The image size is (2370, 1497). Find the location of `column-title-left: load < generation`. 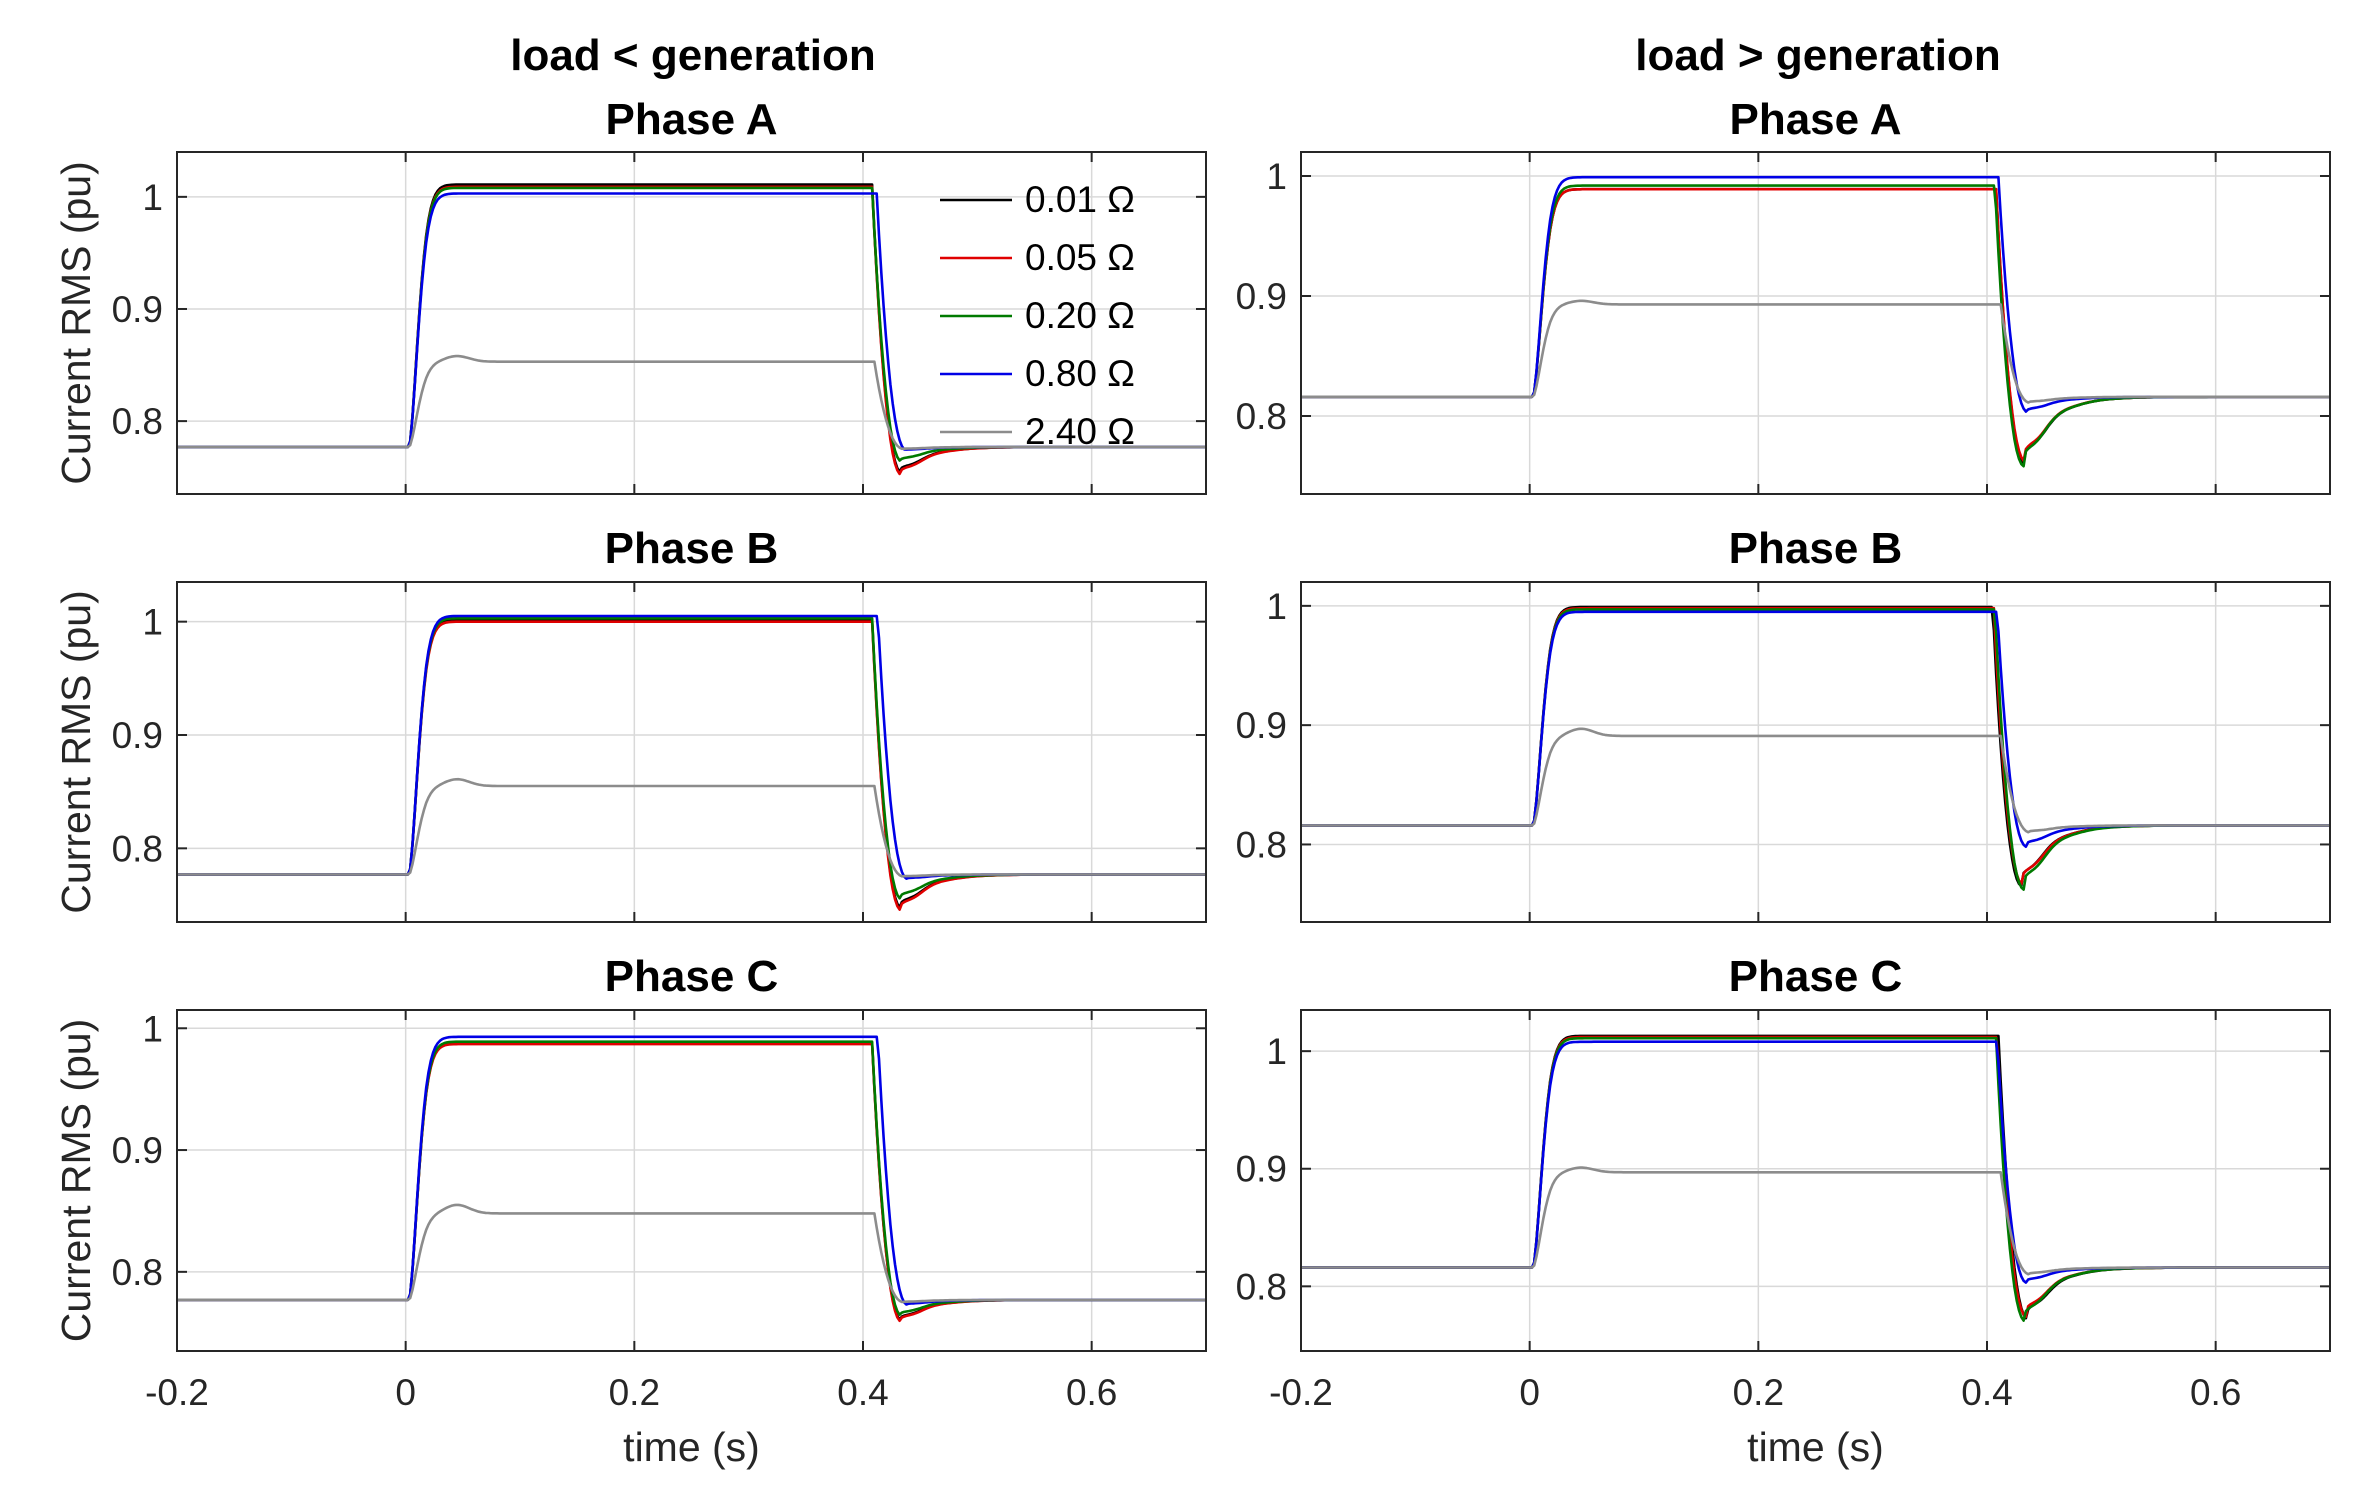

column-title-left: load < generation is located at coordinates (693, 55).